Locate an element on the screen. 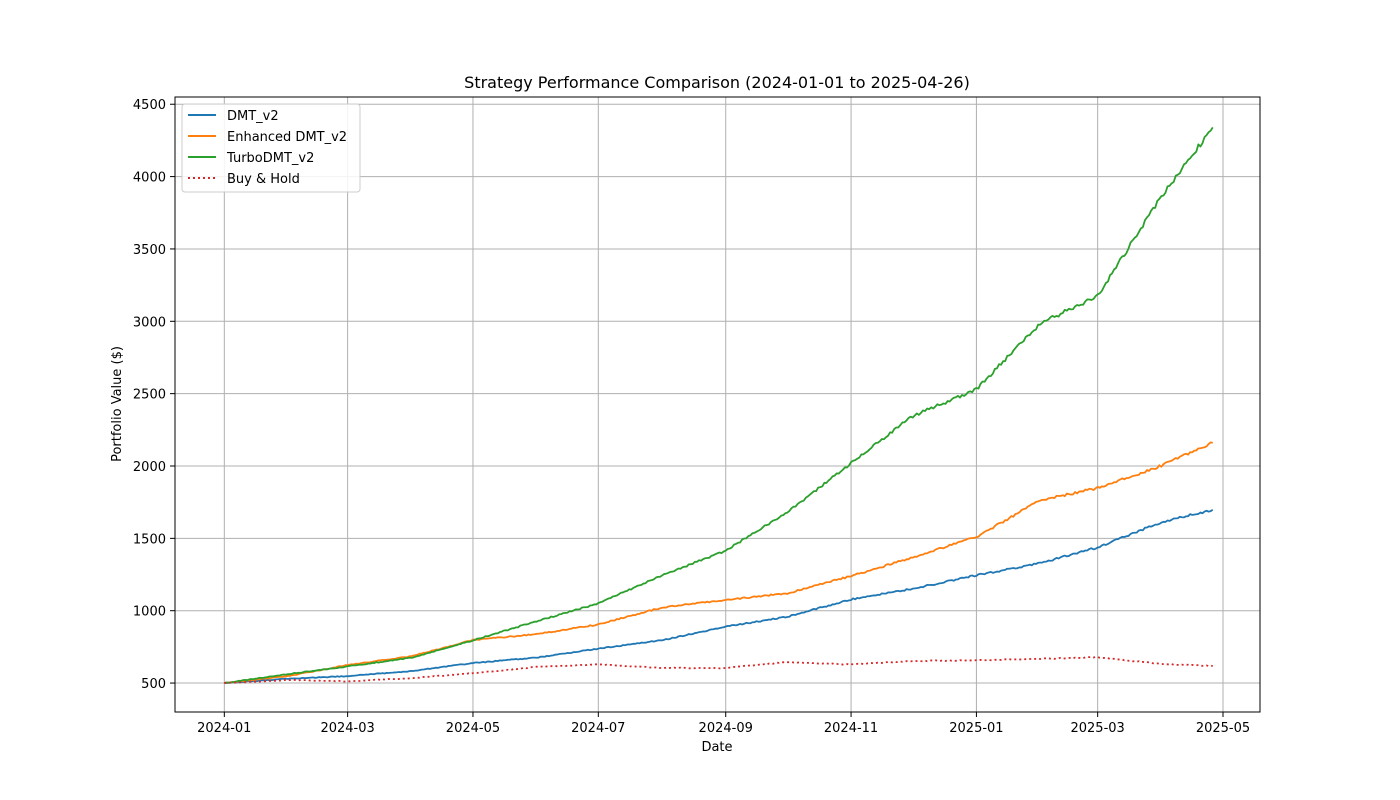  x-tick-label: 2025-05 is located at coordinates (1223, 728).